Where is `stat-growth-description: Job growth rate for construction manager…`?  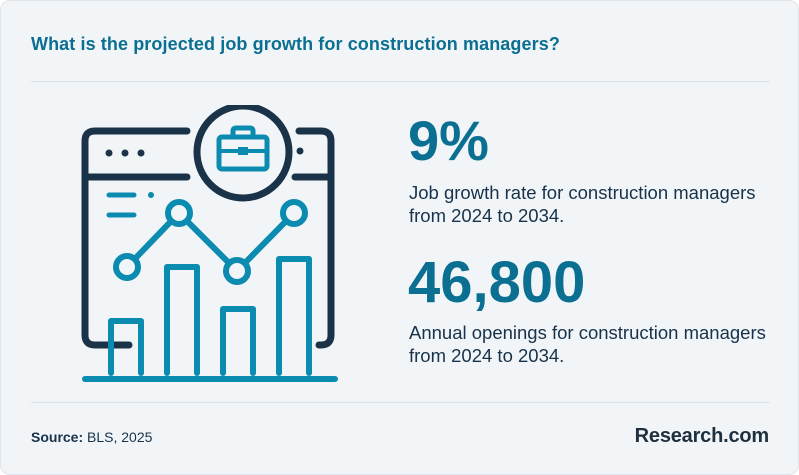
stat-growth-description: Job growth rate for construction manager… is located at coordinates (582, 204).